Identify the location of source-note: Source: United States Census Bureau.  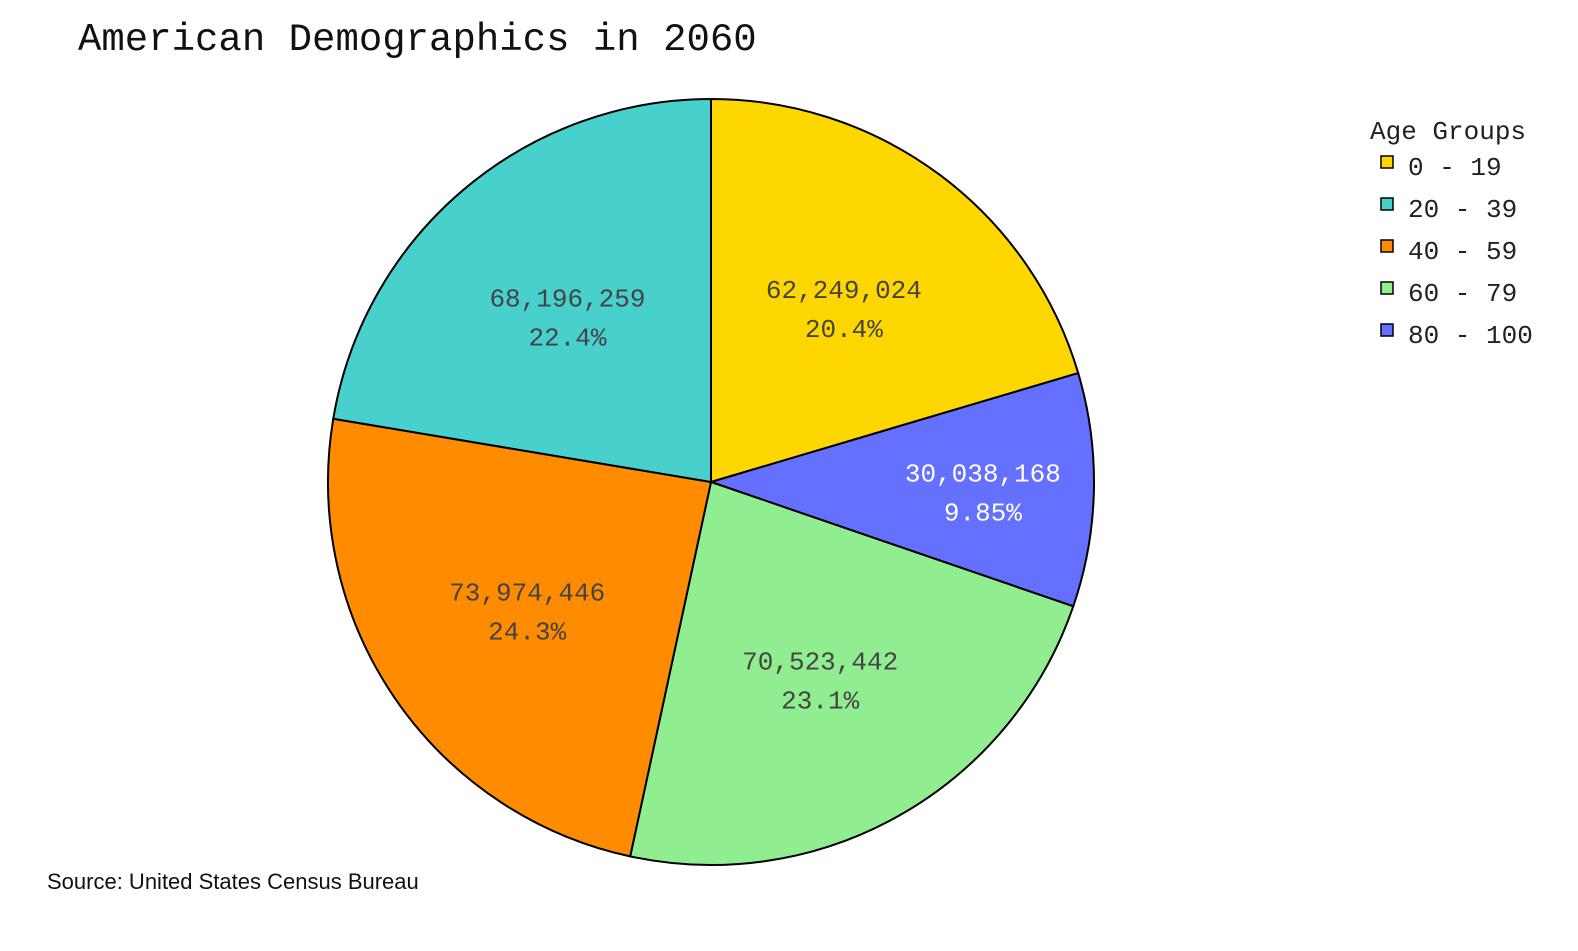
(233, 881).